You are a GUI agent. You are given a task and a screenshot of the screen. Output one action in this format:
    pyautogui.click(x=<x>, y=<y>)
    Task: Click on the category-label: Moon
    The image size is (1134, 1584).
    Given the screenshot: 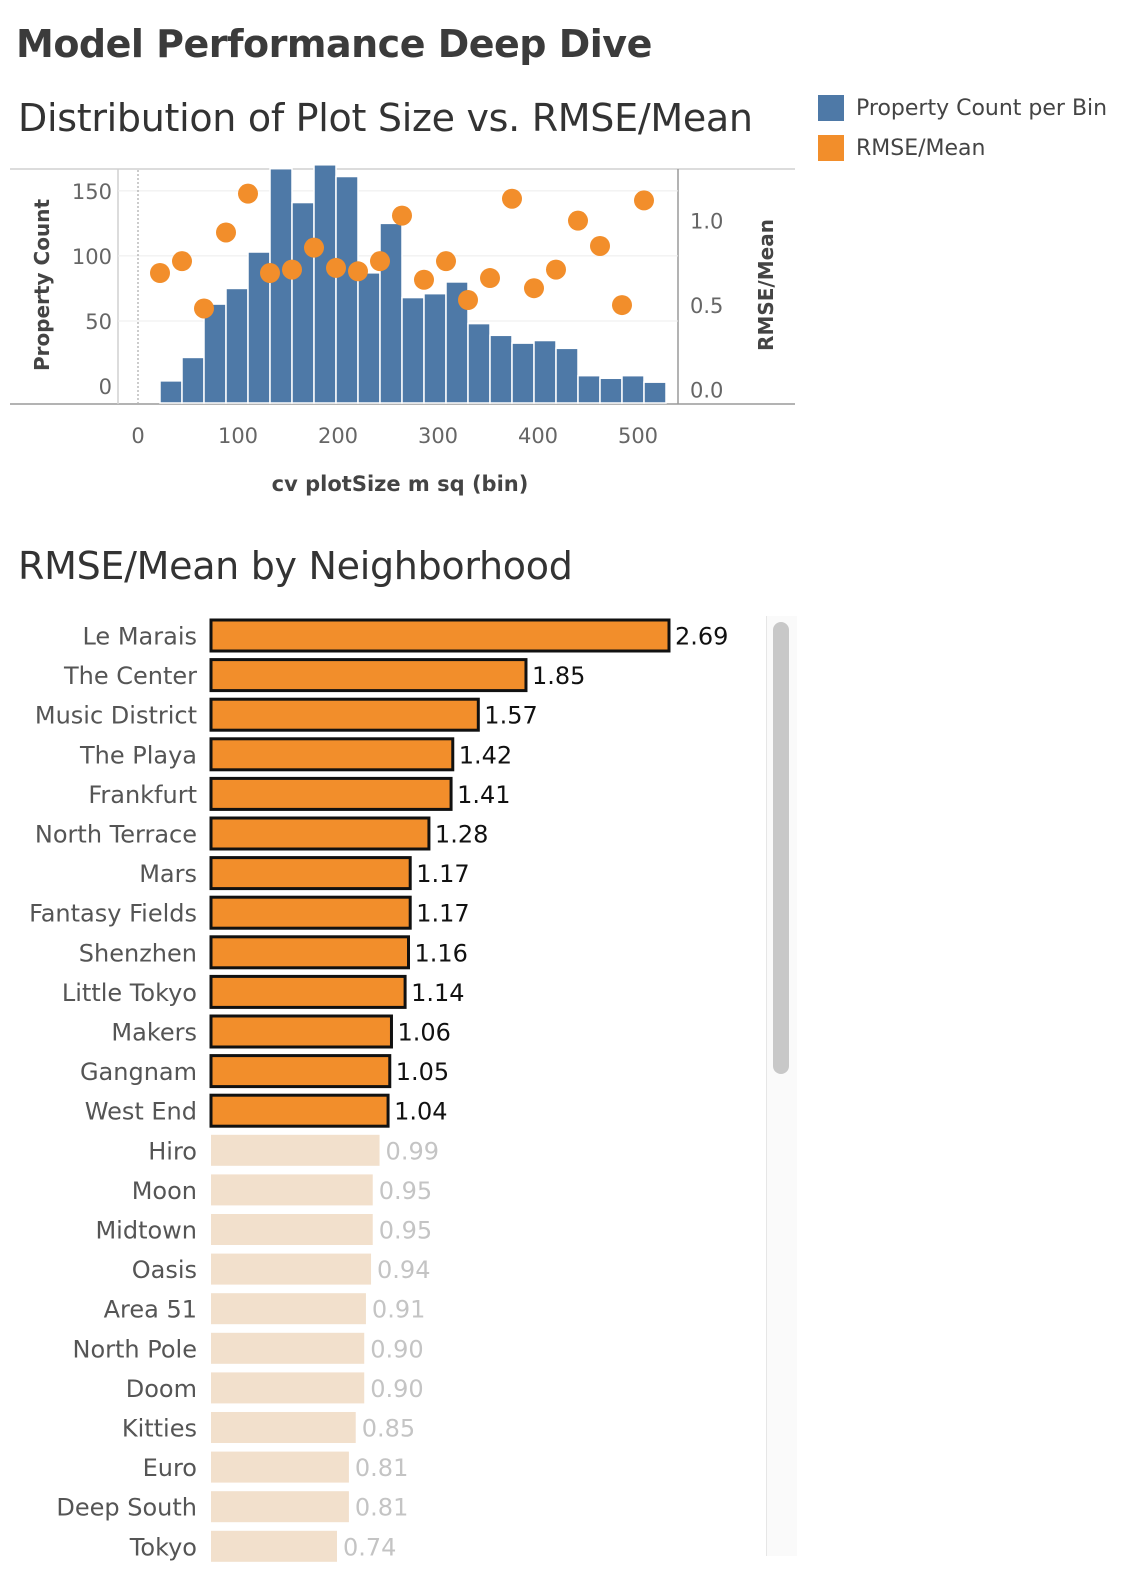 What is the action you would take?
    pyautogui.click(x=164, y=1191)
    